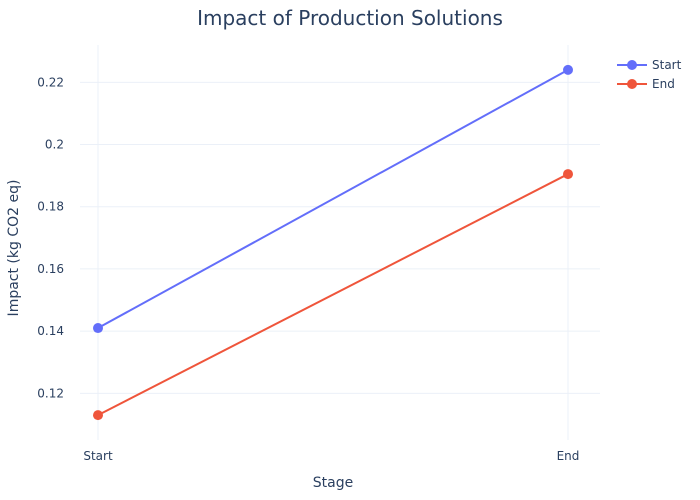  What do you see at coordinates (663, 84) in the screenshot?
I see `legend-label: End` at bounding box center [663, 84].